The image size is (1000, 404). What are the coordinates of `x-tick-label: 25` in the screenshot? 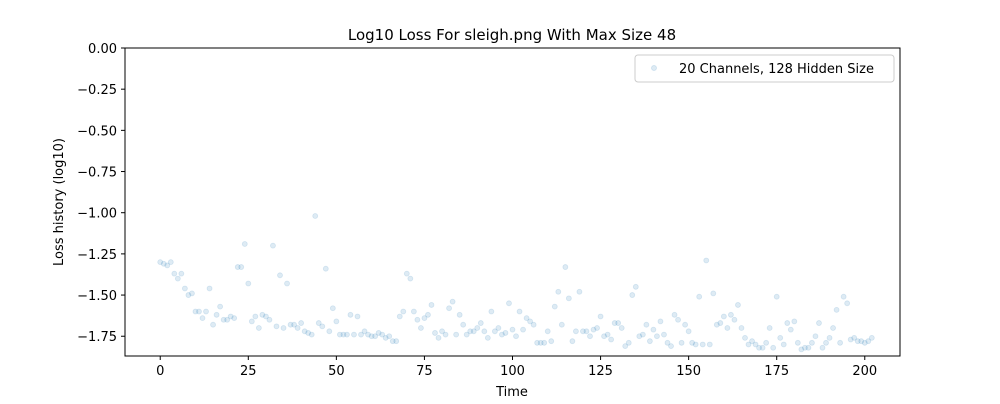 It's located at (248, 371).